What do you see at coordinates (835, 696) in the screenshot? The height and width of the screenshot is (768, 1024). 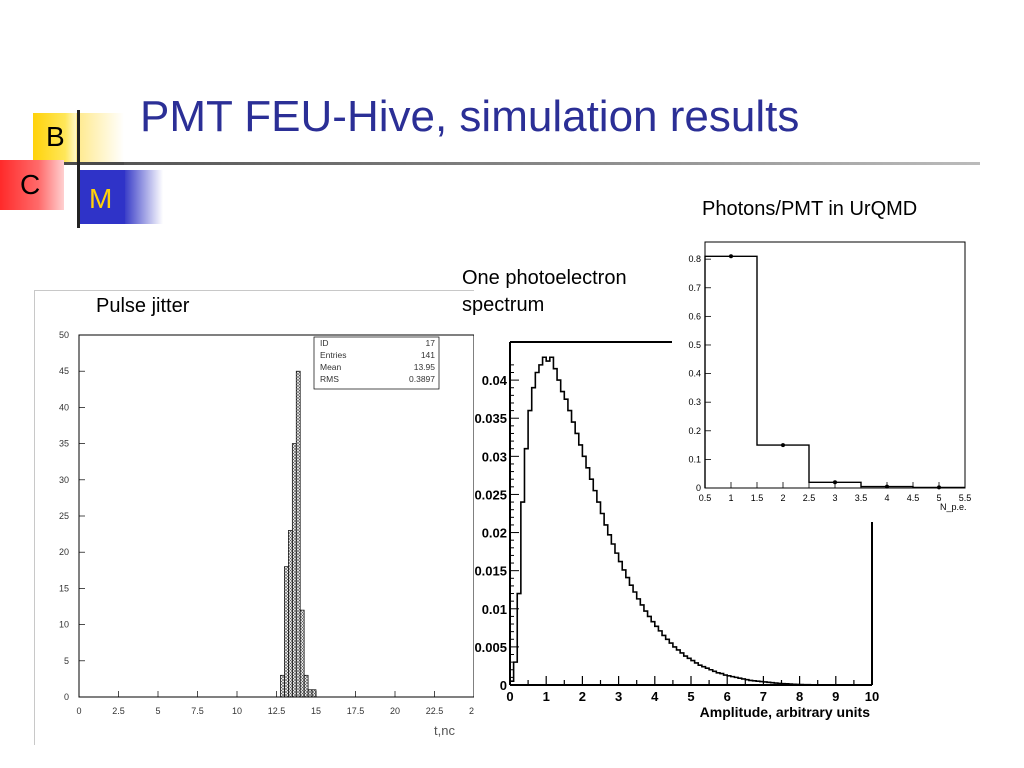 I see `spectrum-x-tick-label: 9` at bounding box center [835, 696].